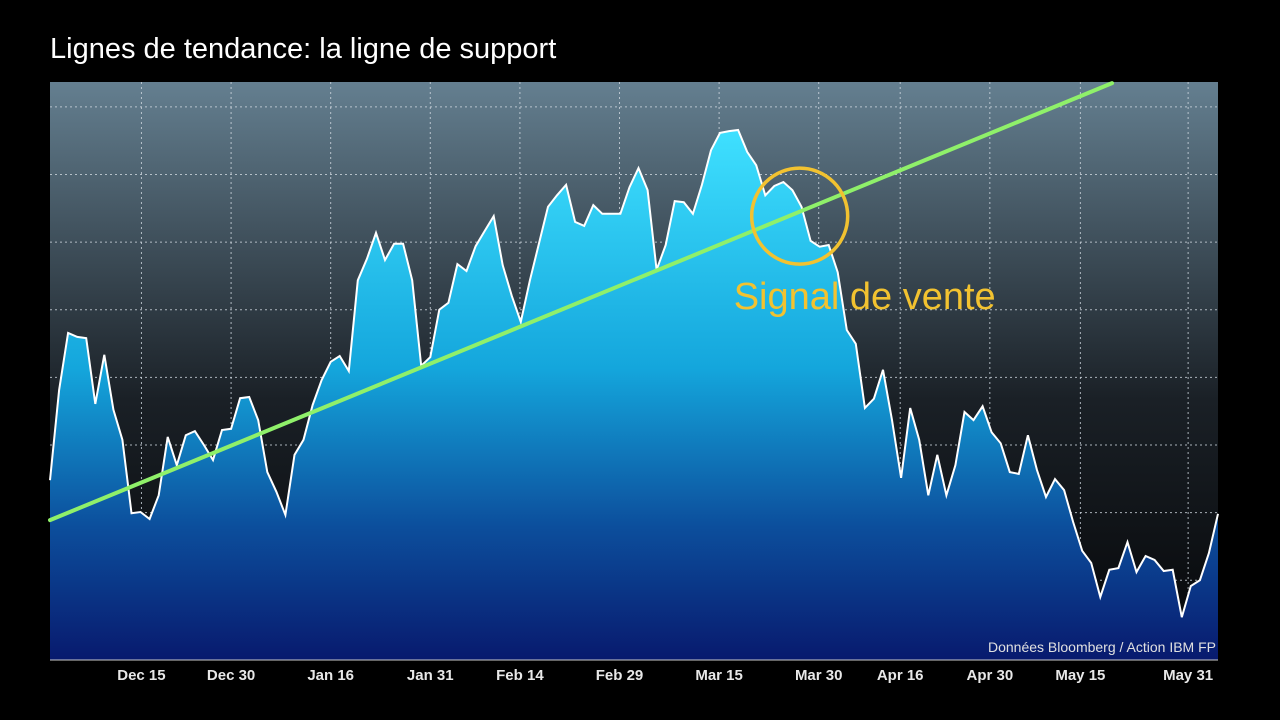 The height and width of the screenshot is (720, 1280). Describe the element at coordinates (1188, 675) in the screenshot. I see `x-tick-label: May 31` at that location.